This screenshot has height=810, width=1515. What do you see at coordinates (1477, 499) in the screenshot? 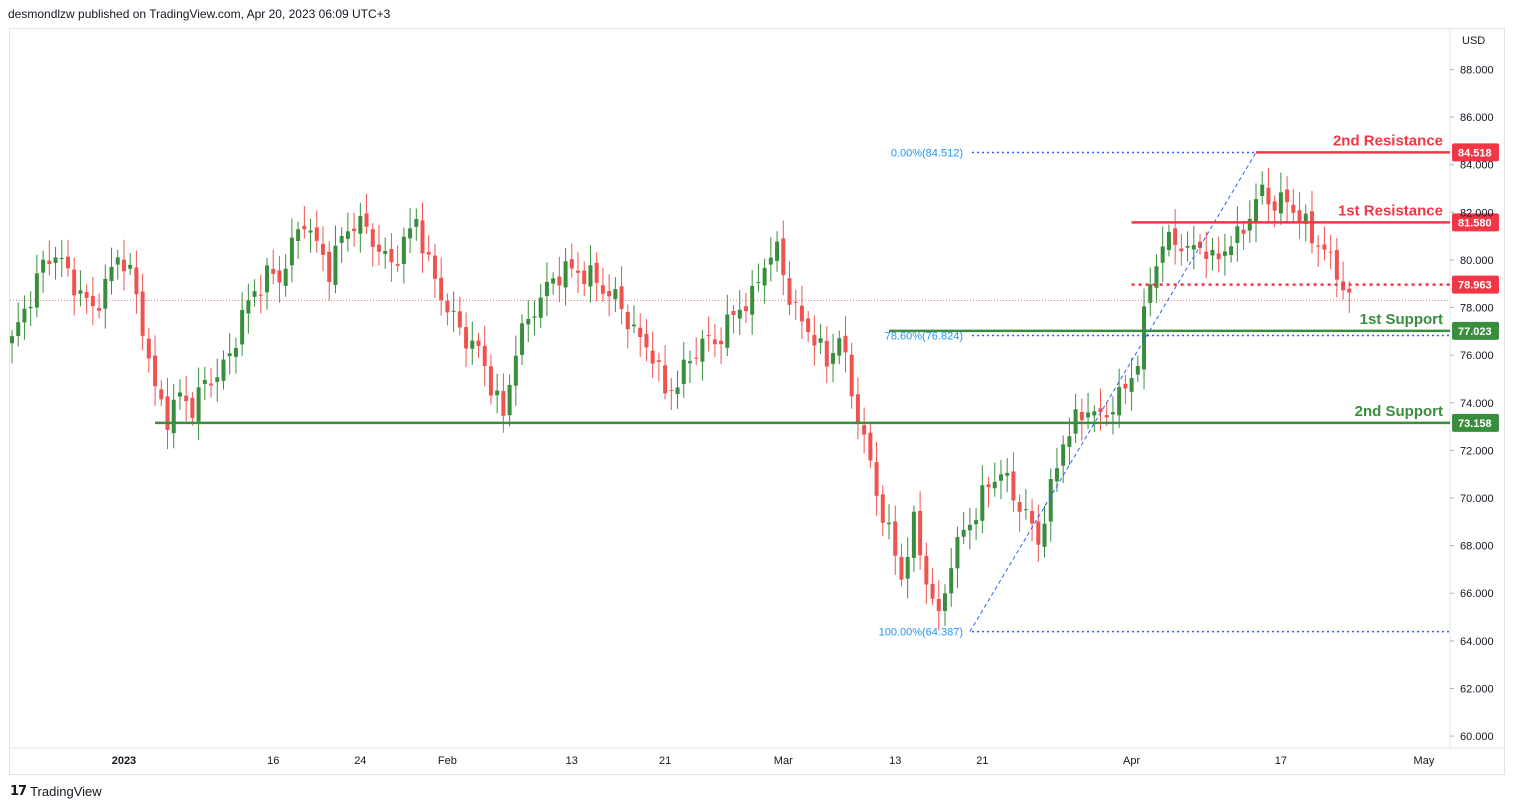
I see `y-tick-label: 70.000` at bounding box center [1477, 499].